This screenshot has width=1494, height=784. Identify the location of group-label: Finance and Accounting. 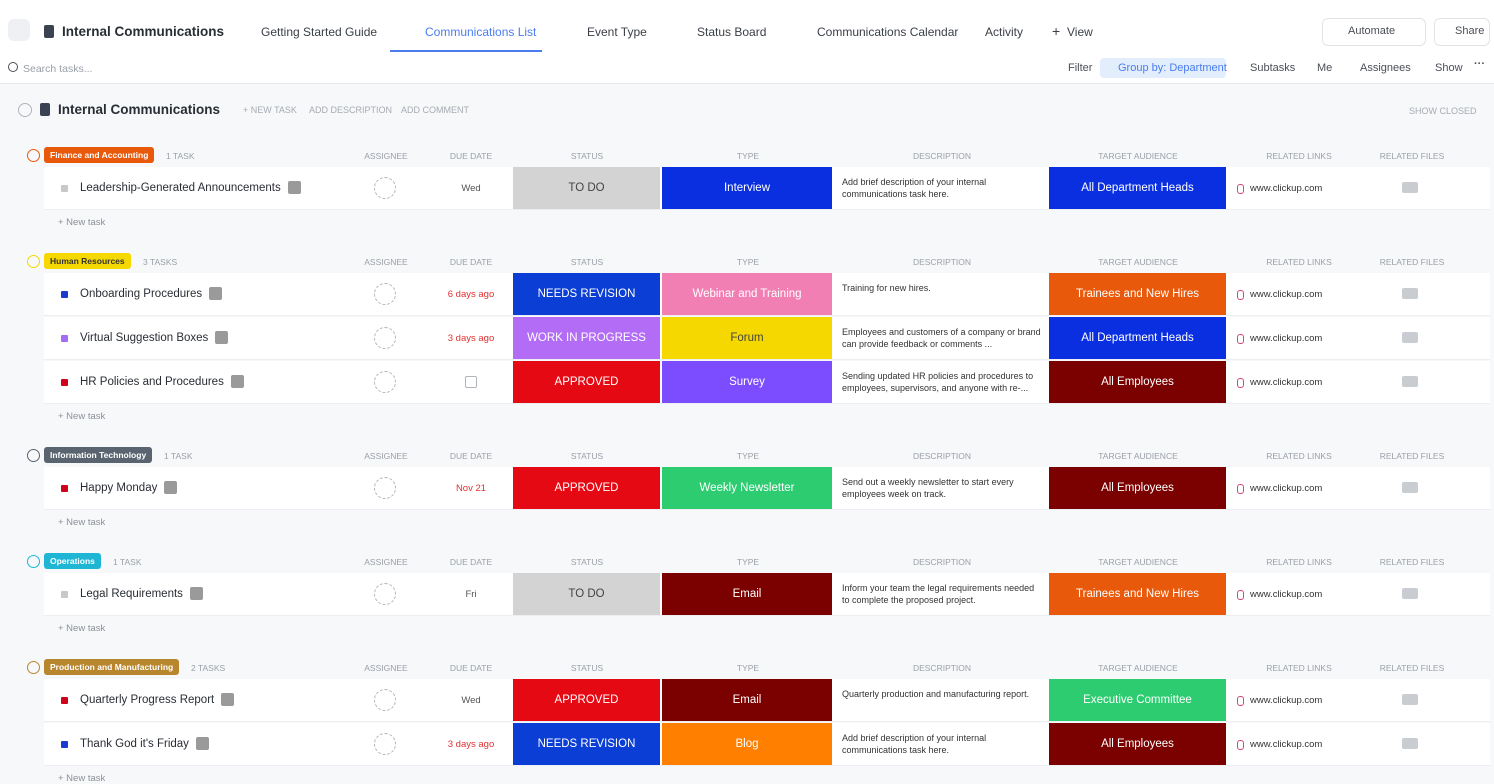
(99, 155).